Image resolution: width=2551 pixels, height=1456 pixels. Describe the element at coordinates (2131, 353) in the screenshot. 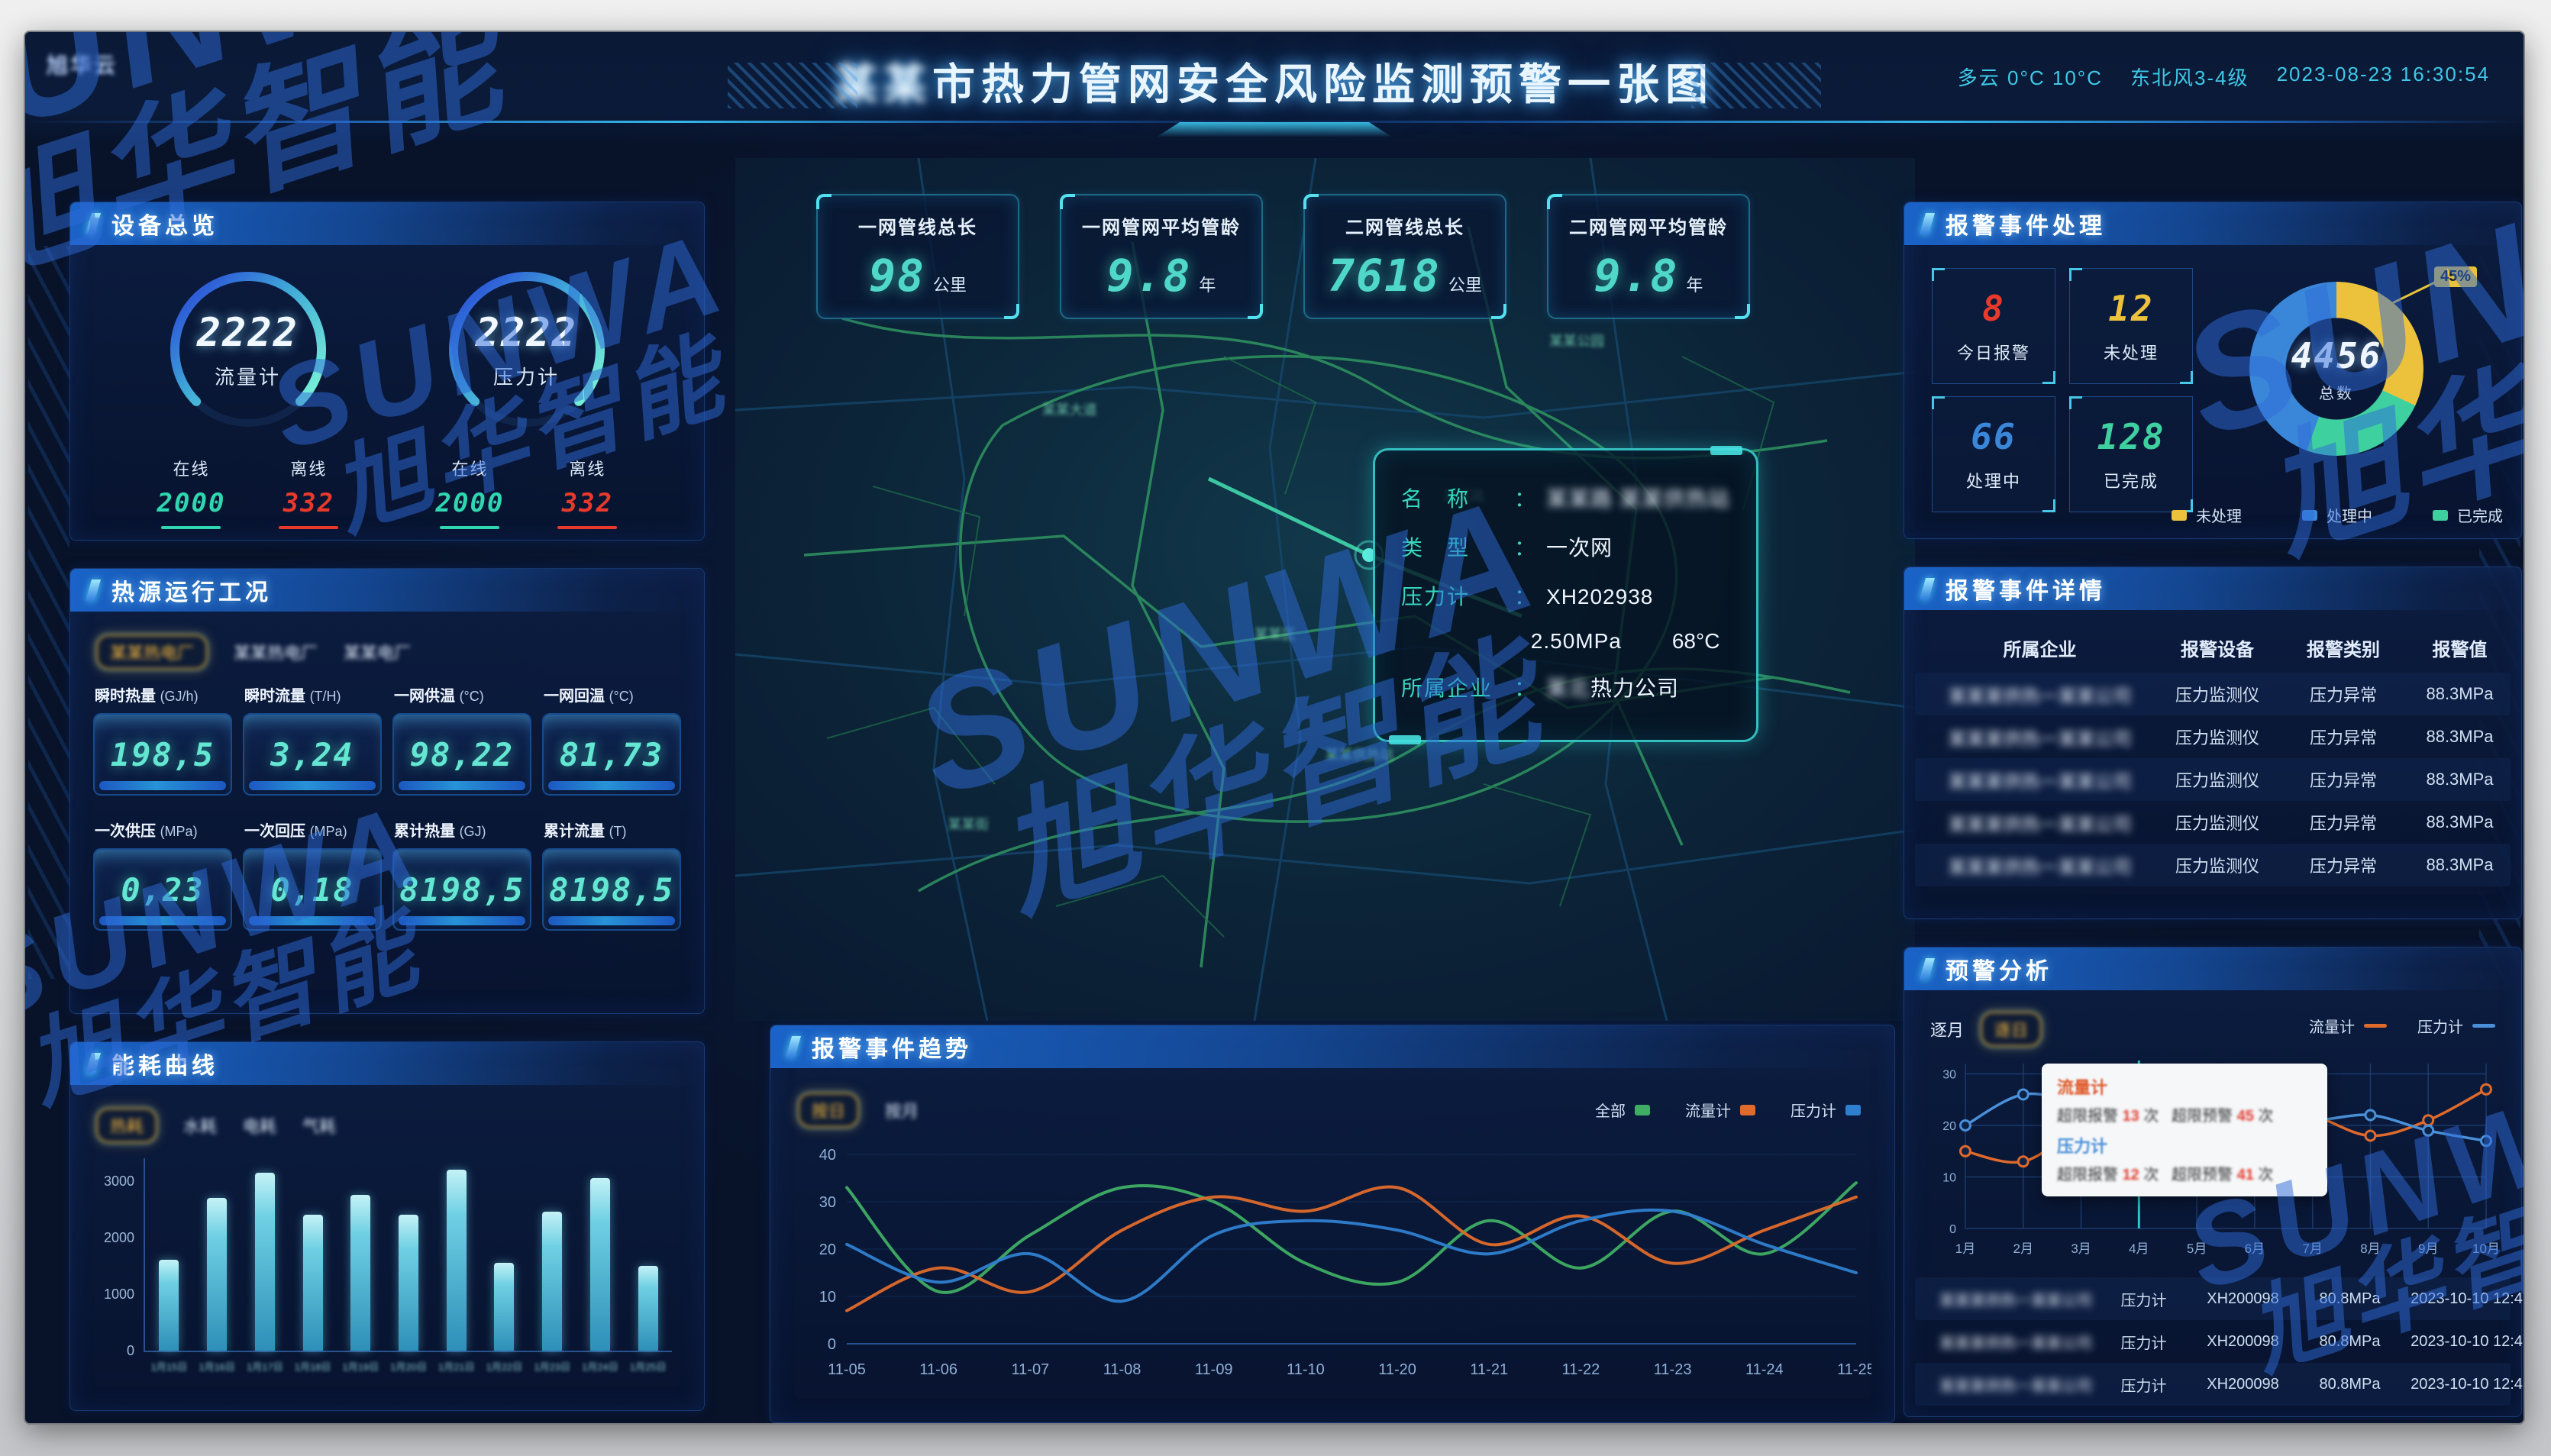

I see `alarm-stat-label: 未处理` at that location.